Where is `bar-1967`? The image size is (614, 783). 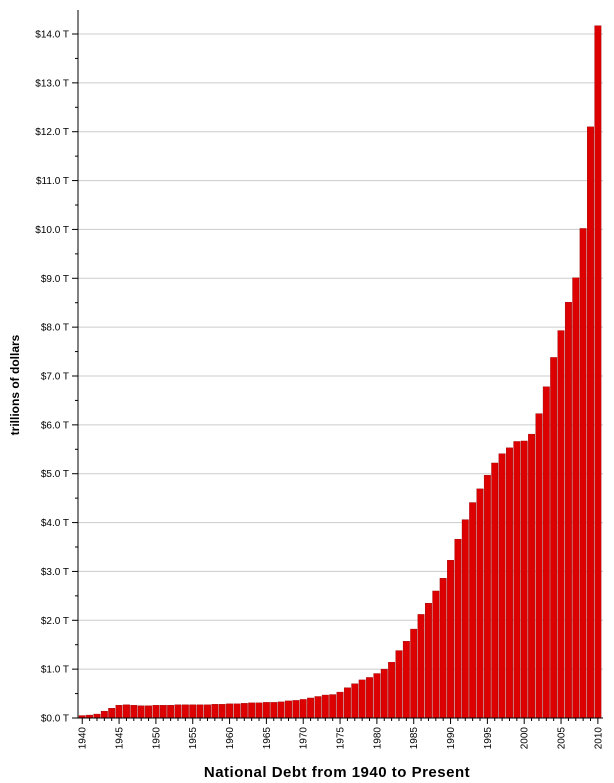 bar-1967 is located at coordinates (281, 710).